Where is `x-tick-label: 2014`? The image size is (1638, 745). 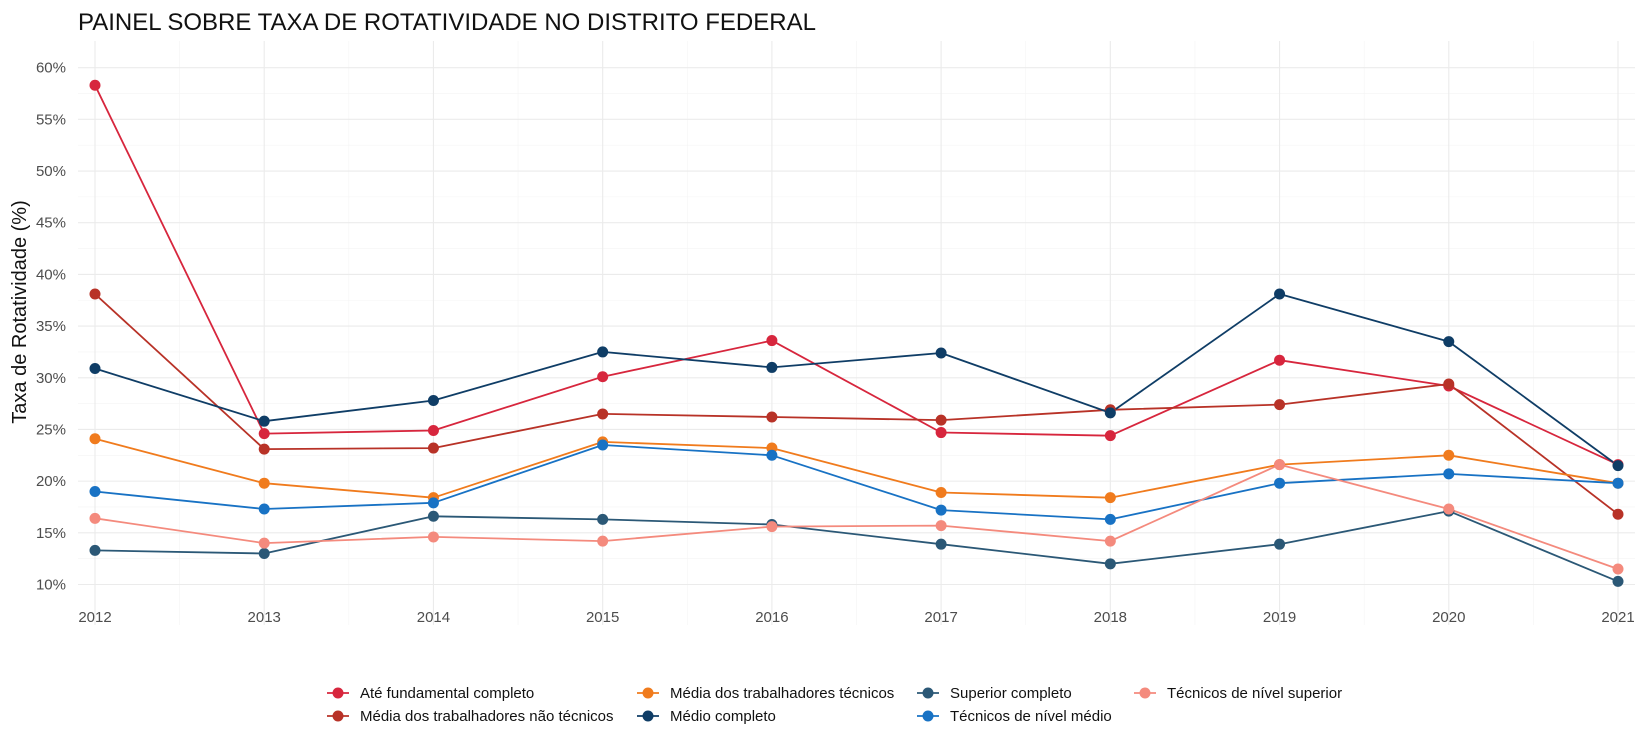
x-tick-label: 2014 is located at coordinates (433, 617).